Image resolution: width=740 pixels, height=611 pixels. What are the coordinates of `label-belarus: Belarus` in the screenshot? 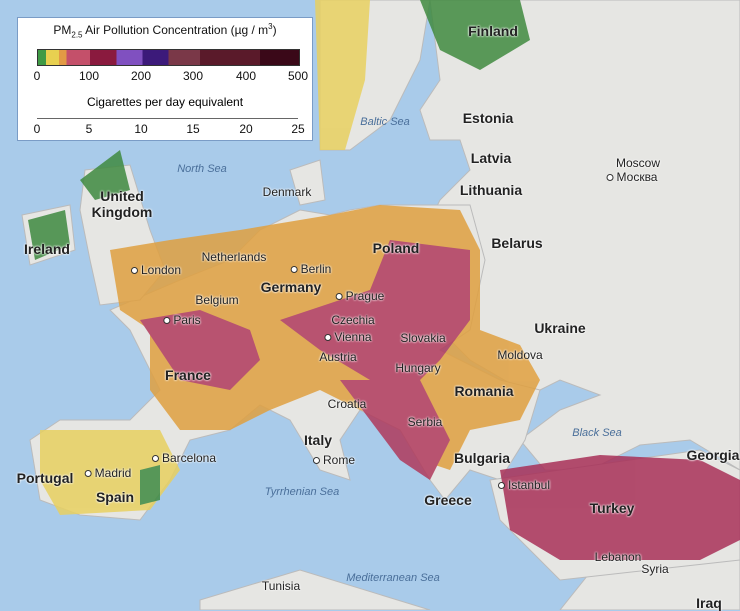 It's located at (517, 243).